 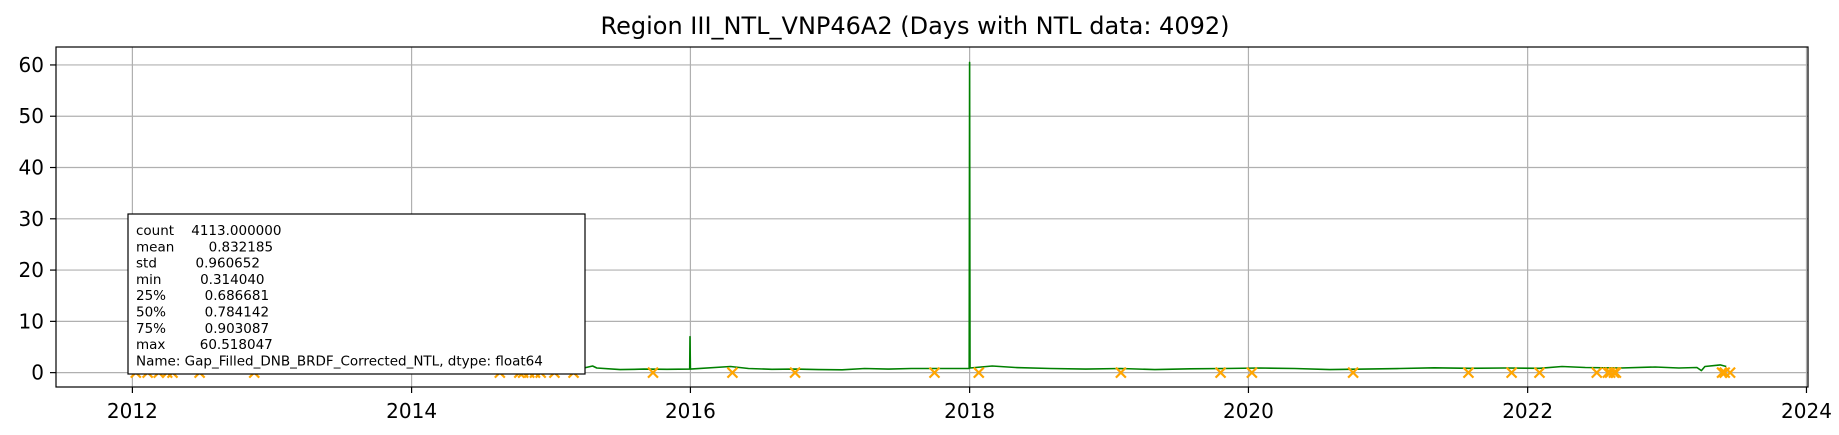 I want to click on x-tick-label: 2024, so click(x=1806, y=411).